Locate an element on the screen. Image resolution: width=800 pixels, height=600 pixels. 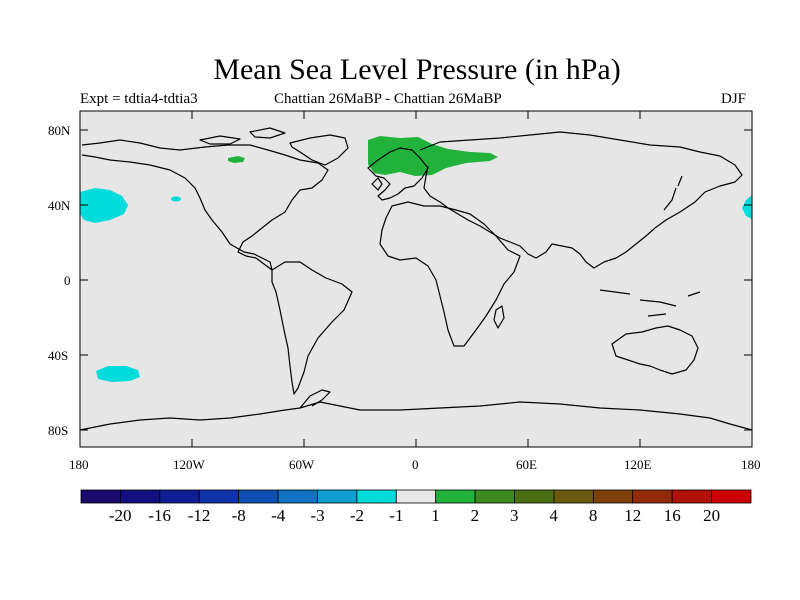
lon-label-180w: 180 is located at coordinates (79, 464).